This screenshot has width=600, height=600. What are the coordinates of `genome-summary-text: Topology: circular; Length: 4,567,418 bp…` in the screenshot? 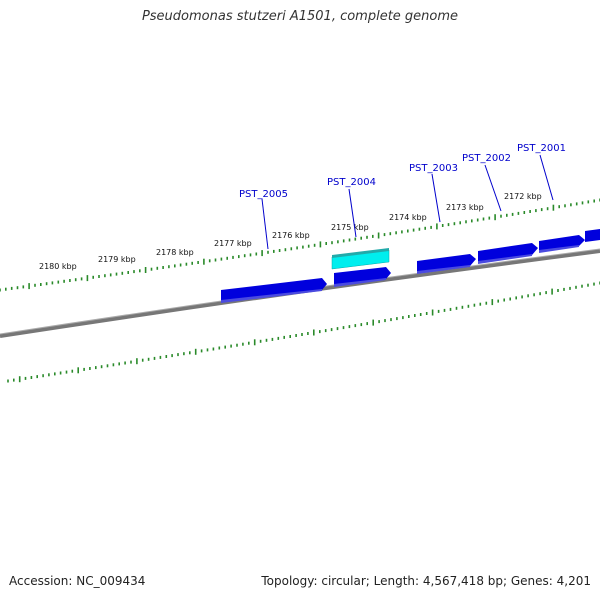 It's located at (426, 581).